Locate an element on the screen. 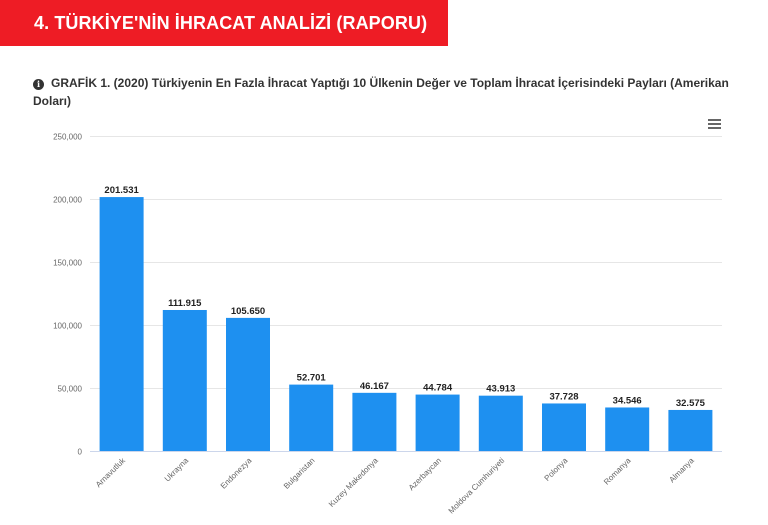 Image resolution: width=768 pixels, height=525 pixels. y-tick-label: 0 is located at coordinates (80, 452).